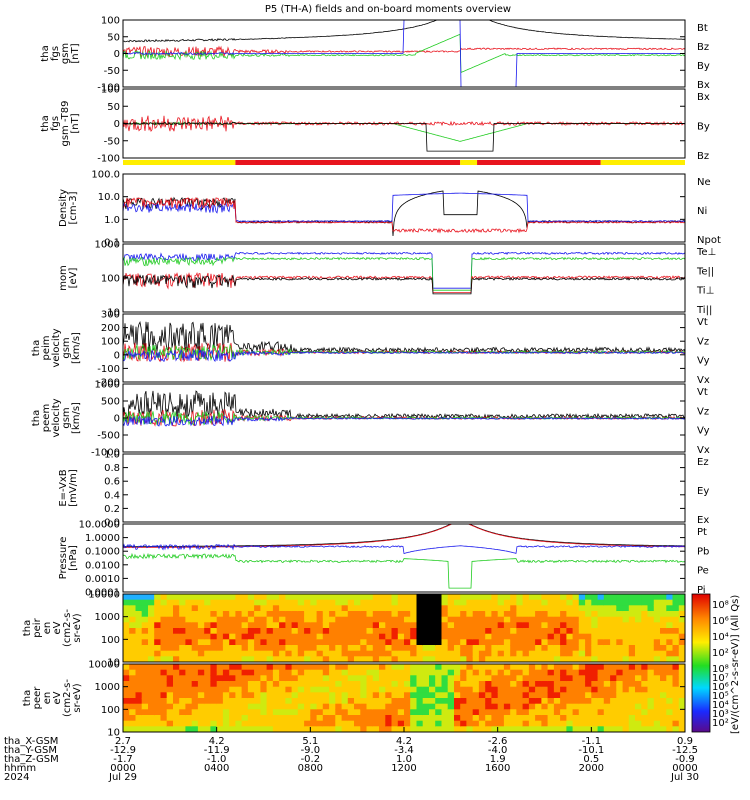  What do you see at coordinates (112, 495) in the screenshot?
I see `y-tick-label: 0.4` at bounding box center [112, 495].